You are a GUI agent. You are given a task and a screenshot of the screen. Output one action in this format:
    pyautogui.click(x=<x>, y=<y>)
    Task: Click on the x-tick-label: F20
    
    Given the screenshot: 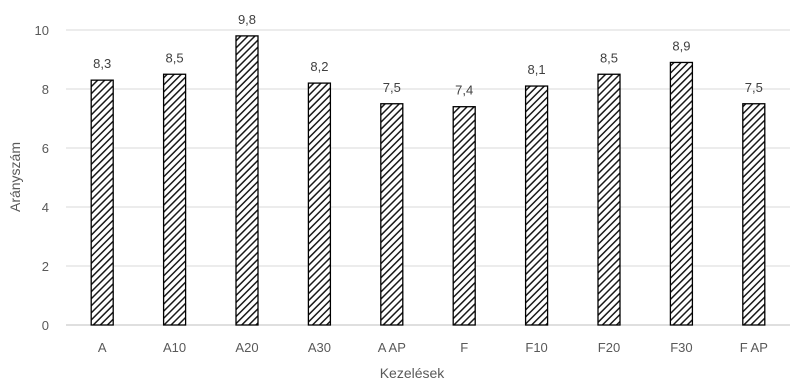 What is the action you would take?
    pyautogui.click(x=609, y=347)
    